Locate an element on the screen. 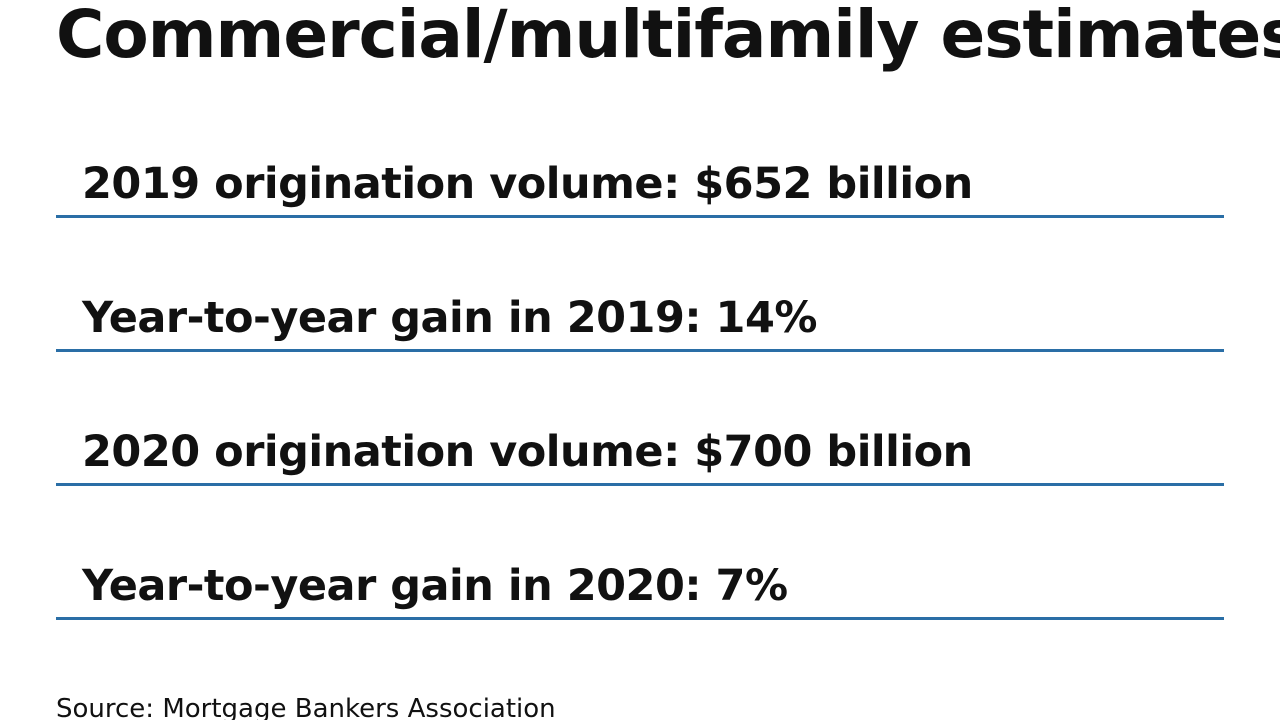 The height and width of the screenshot is (720, 1280). estimate-row: Year-to-year gain in 2019: 14% is located at coordinates (640, 320).